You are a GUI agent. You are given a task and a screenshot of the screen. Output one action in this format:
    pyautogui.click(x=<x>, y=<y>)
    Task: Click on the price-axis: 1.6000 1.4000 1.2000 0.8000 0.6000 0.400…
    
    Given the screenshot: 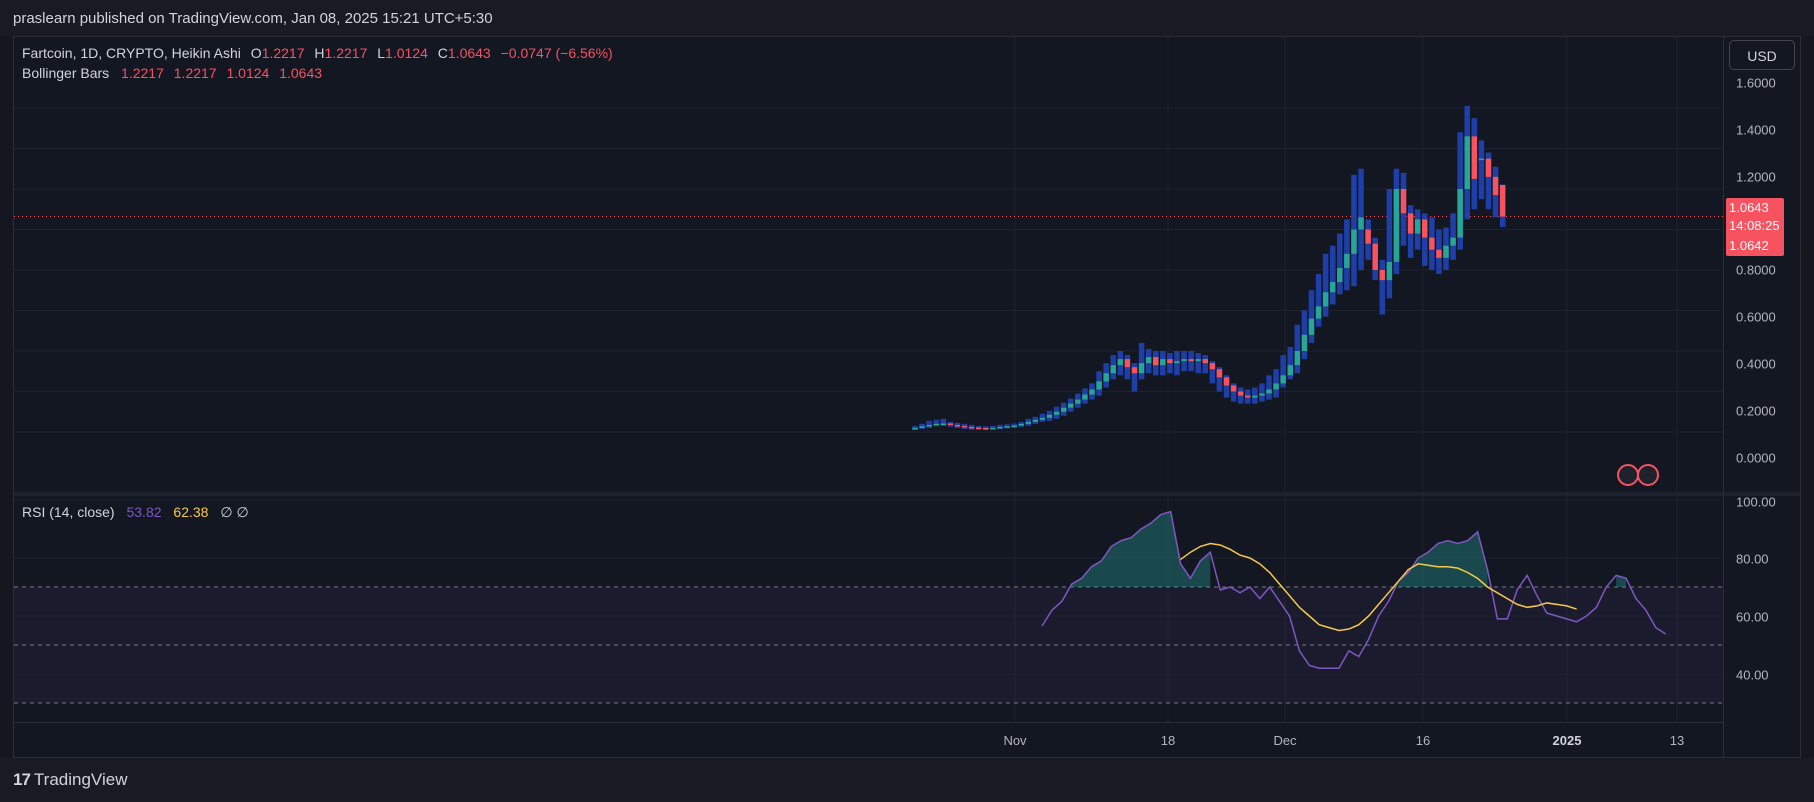 What is the action you would take?
    pyautogui.click(x=1762, y=264)
    